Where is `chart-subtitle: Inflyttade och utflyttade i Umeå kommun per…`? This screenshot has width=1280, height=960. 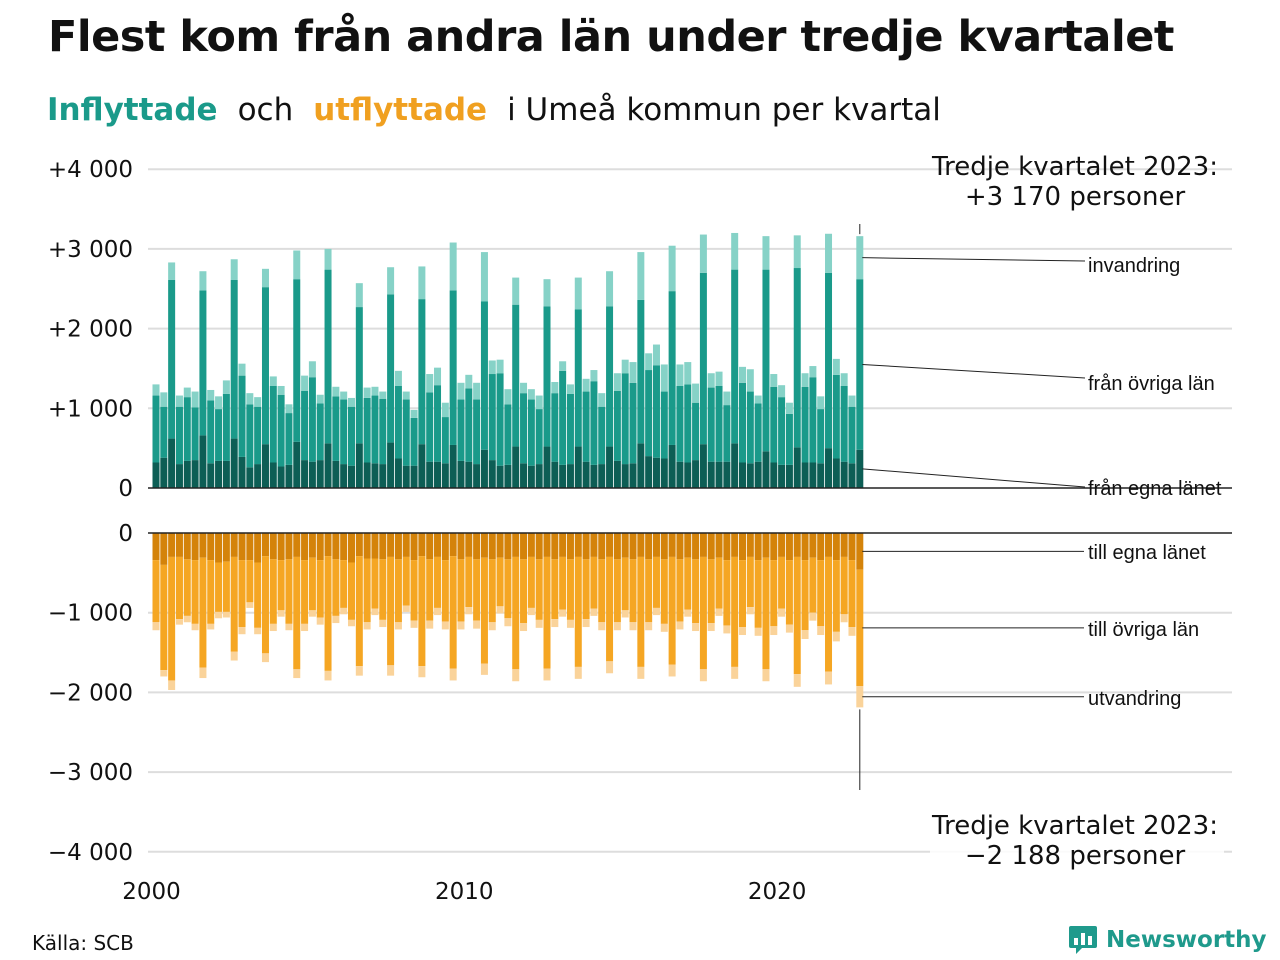
chart-subtitle: Inflyttade och utflyttade i Umeå kommun per… is located at coordinates (494, 110).